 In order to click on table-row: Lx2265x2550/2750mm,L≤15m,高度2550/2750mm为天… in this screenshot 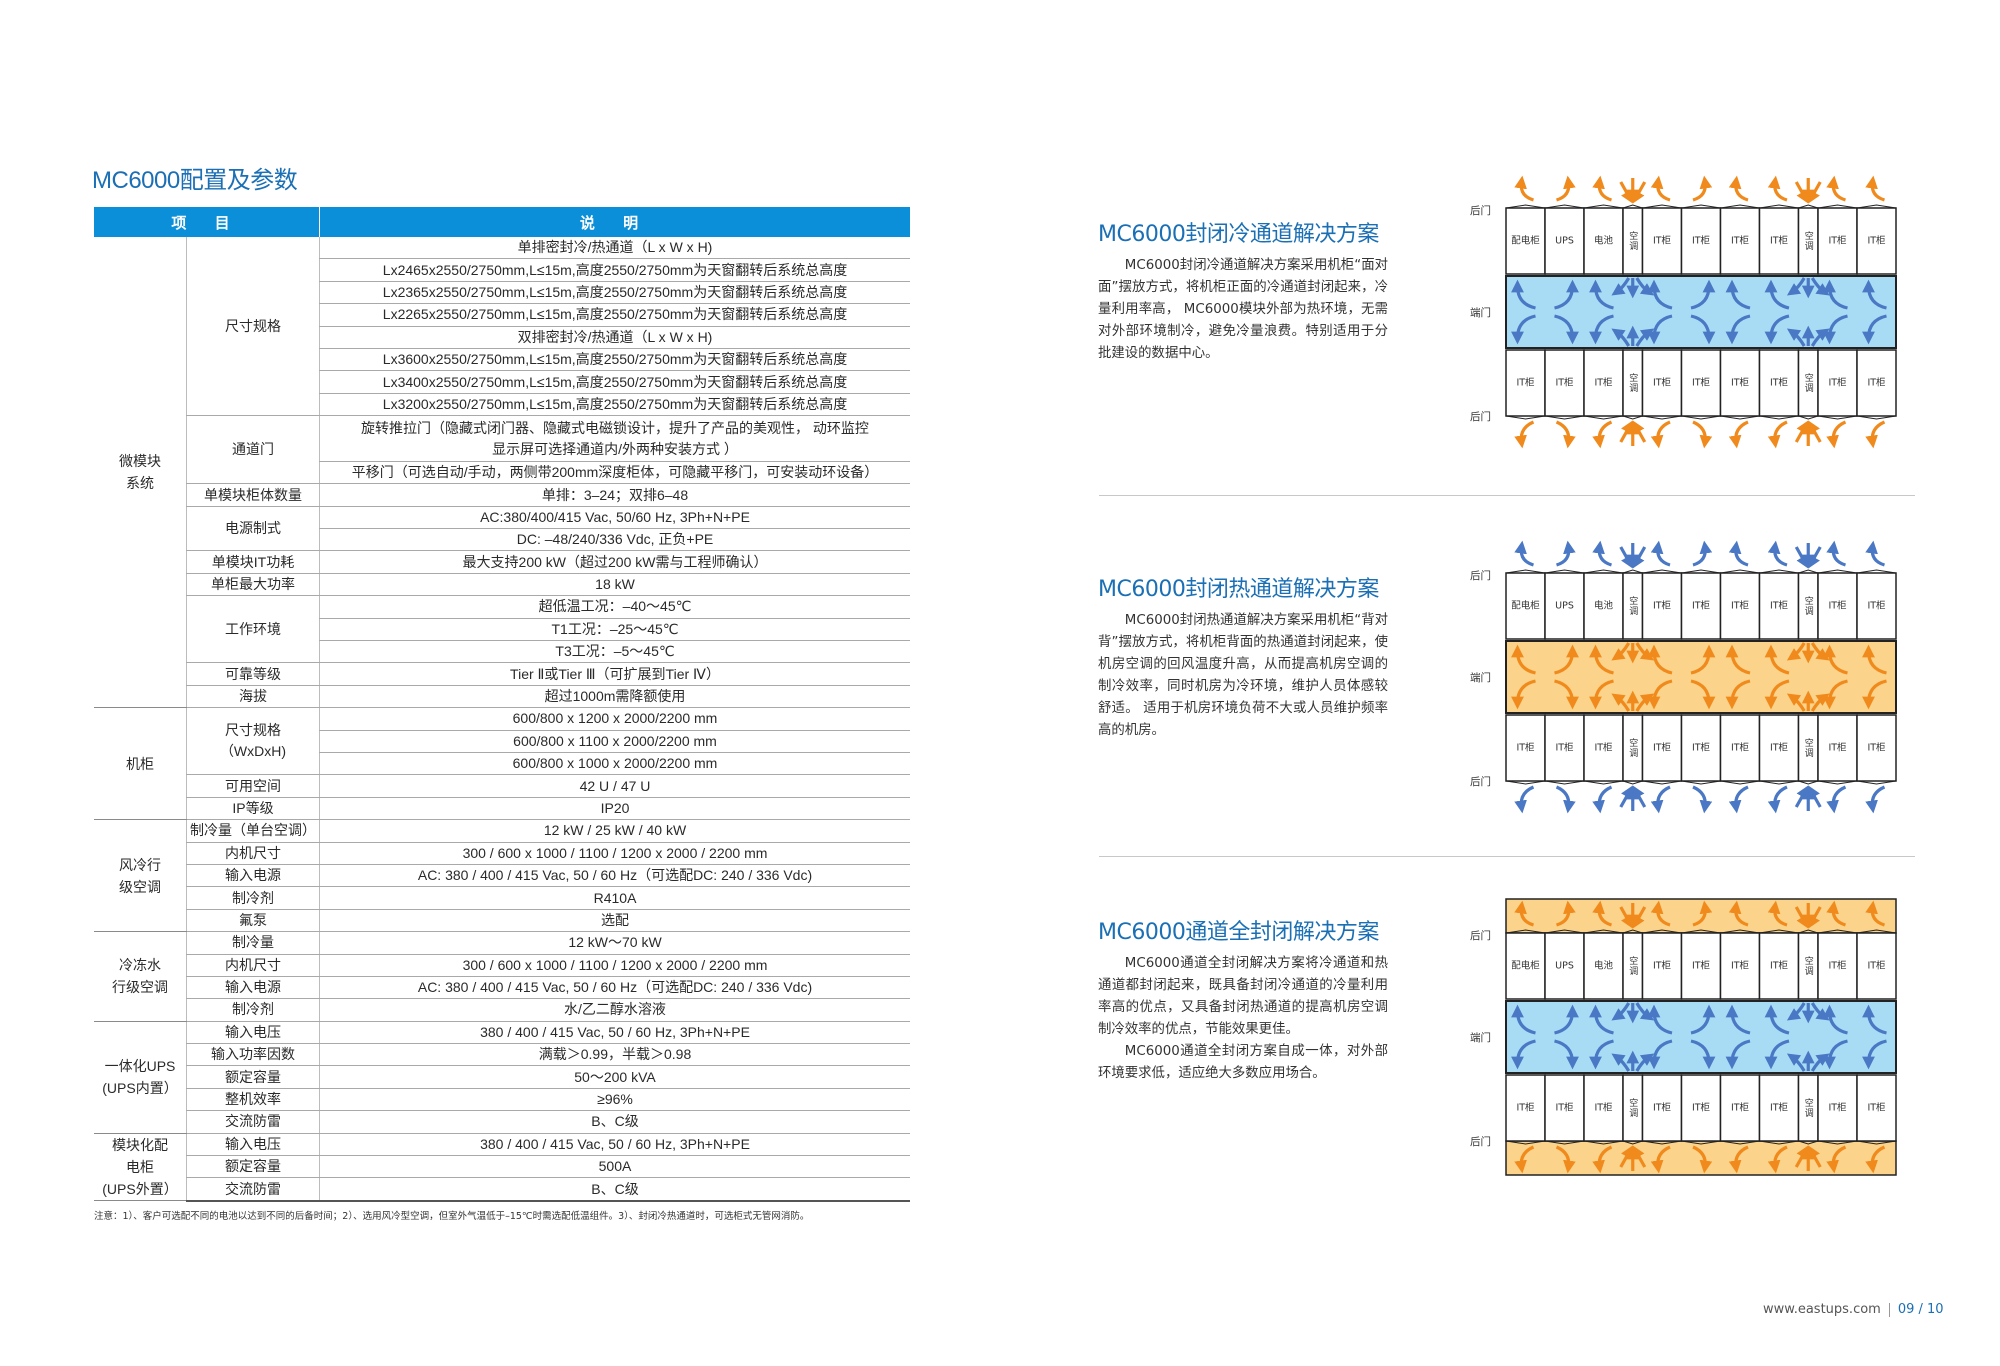, I will do `click(502, 315)`.